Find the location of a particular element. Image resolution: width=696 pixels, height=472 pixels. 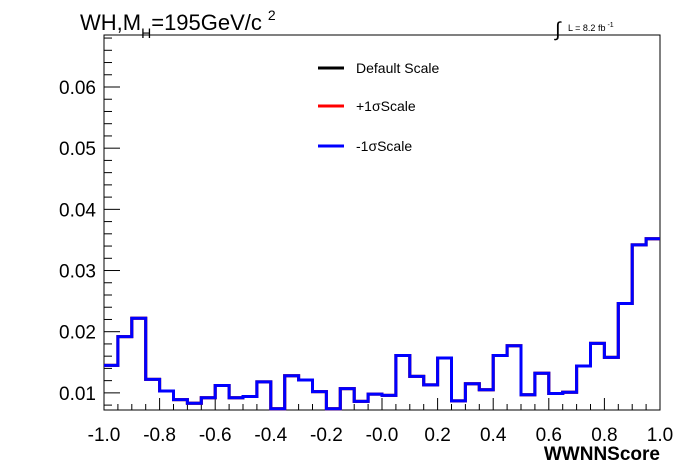

y-tick-label: 0.06 is located at coordinates (77, 88).